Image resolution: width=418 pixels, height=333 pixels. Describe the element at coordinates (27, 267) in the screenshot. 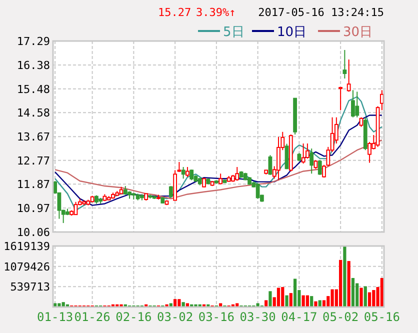

I see `y-tick-label: 1079426` at that location.